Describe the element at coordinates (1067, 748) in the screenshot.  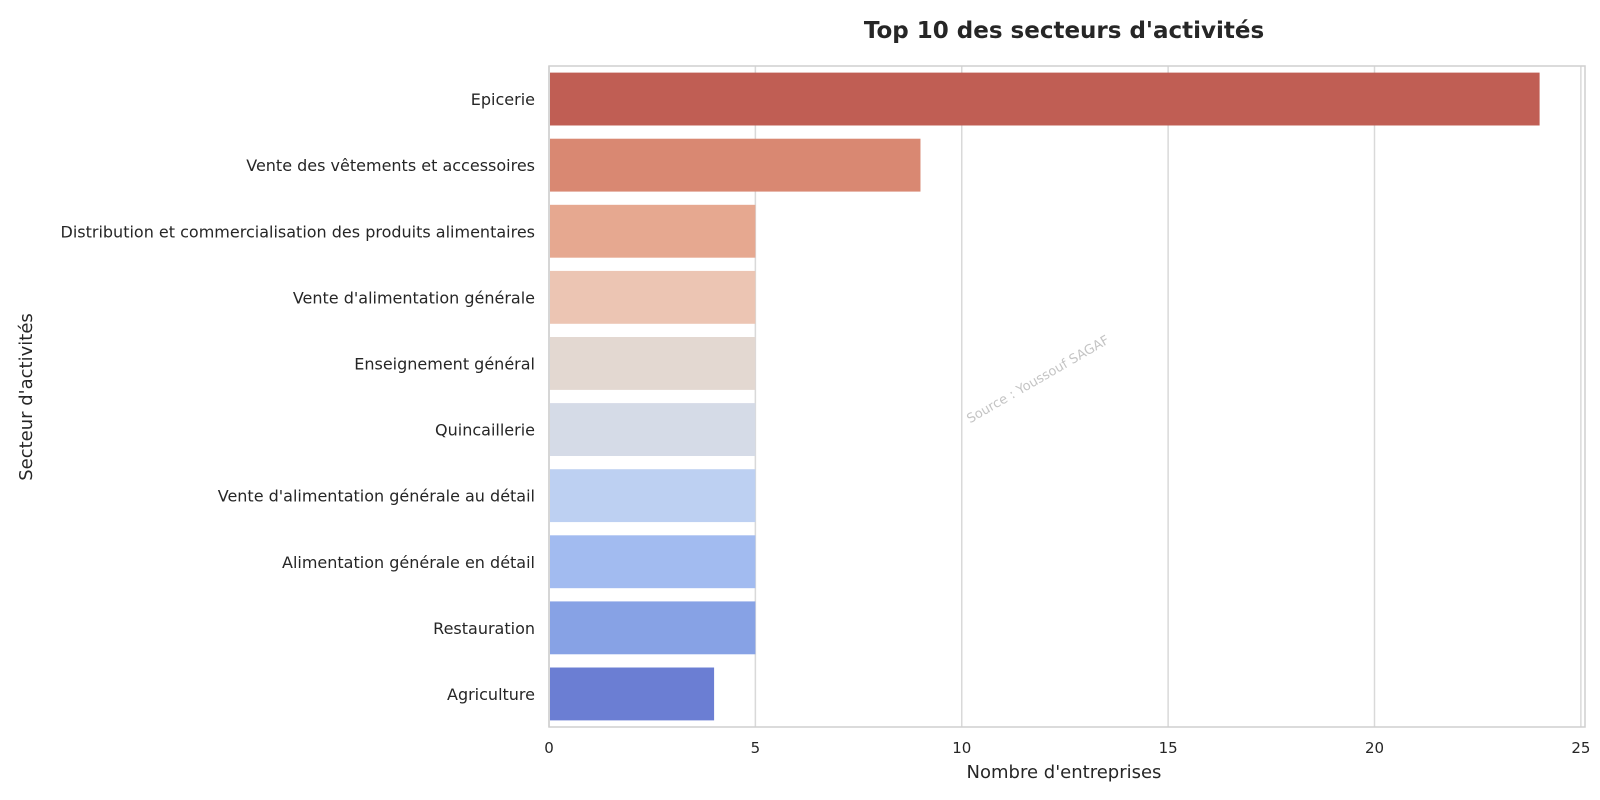
I see `x-tick-labels: 0 5 10 15 20 25` at that location.